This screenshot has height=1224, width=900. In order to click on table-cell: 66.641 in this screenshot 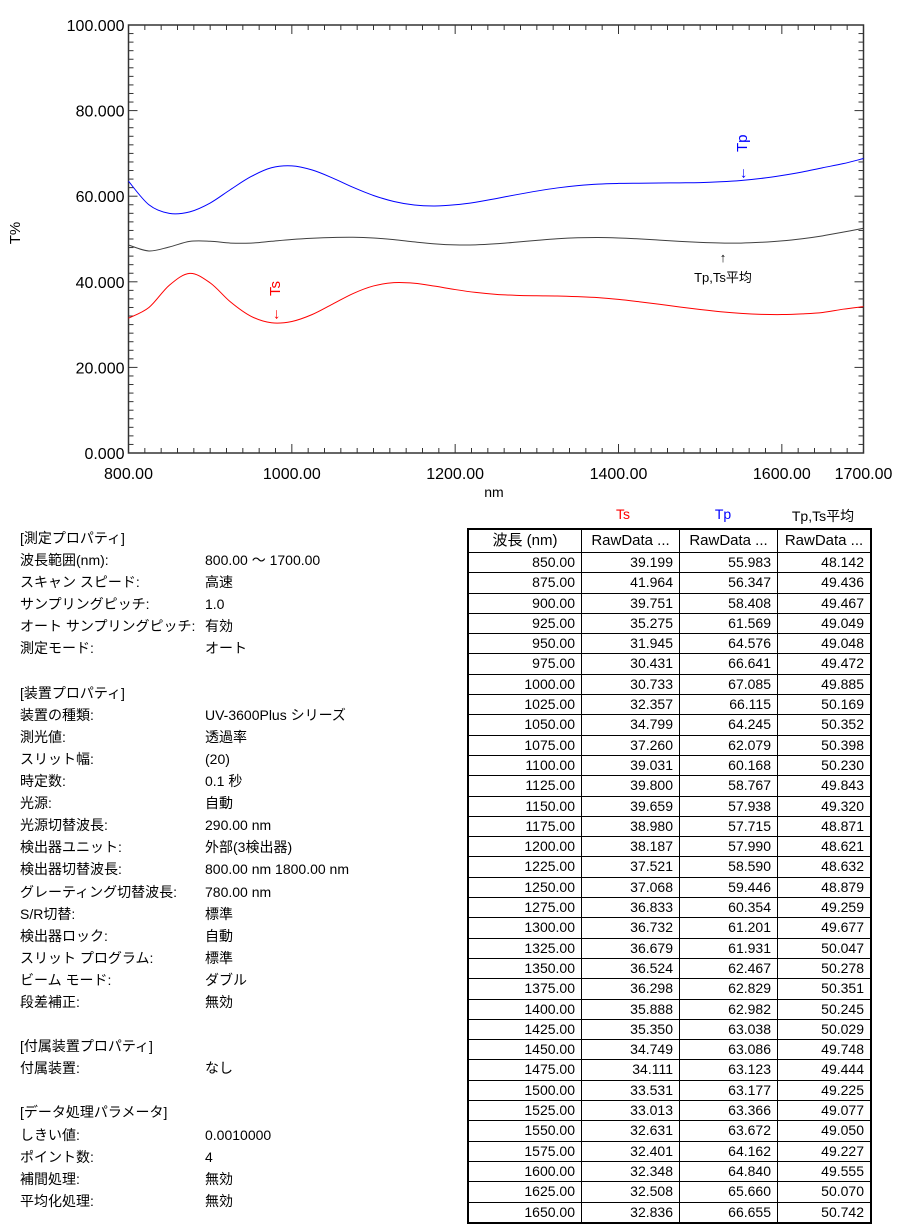, I will do `click(728, 664)`.